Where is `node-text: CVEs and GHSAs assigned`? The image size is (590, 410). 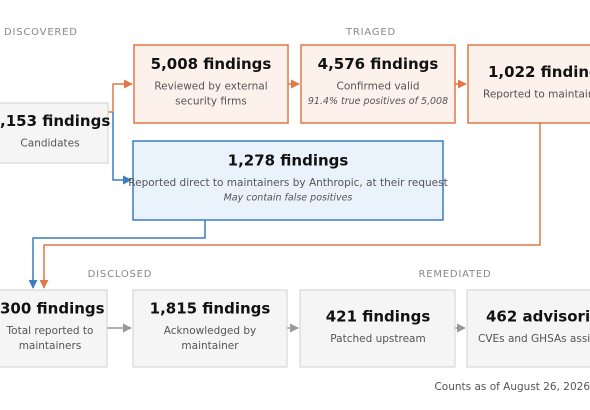
node-text: CVEs and GHSAs assigned is located at coordinates (534, 339).